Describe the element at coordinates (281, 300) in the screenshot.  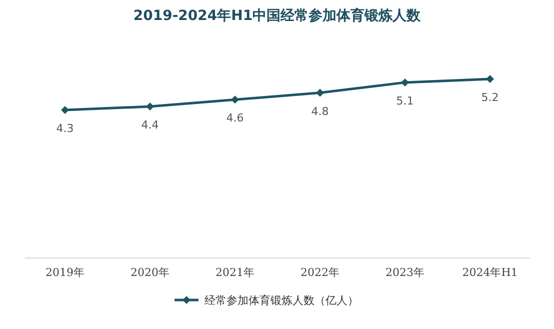
I see `legend-label: 经常参加体育锻炼人数（亿人）` at that location.